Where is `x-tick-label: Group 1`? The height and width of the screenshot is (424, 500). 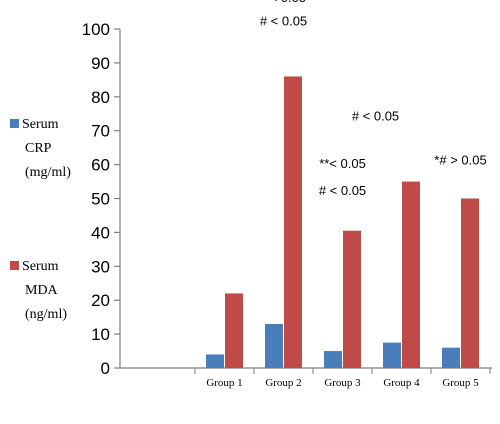
x-tick-label: Group 1 is located at coordinates (224, 383).